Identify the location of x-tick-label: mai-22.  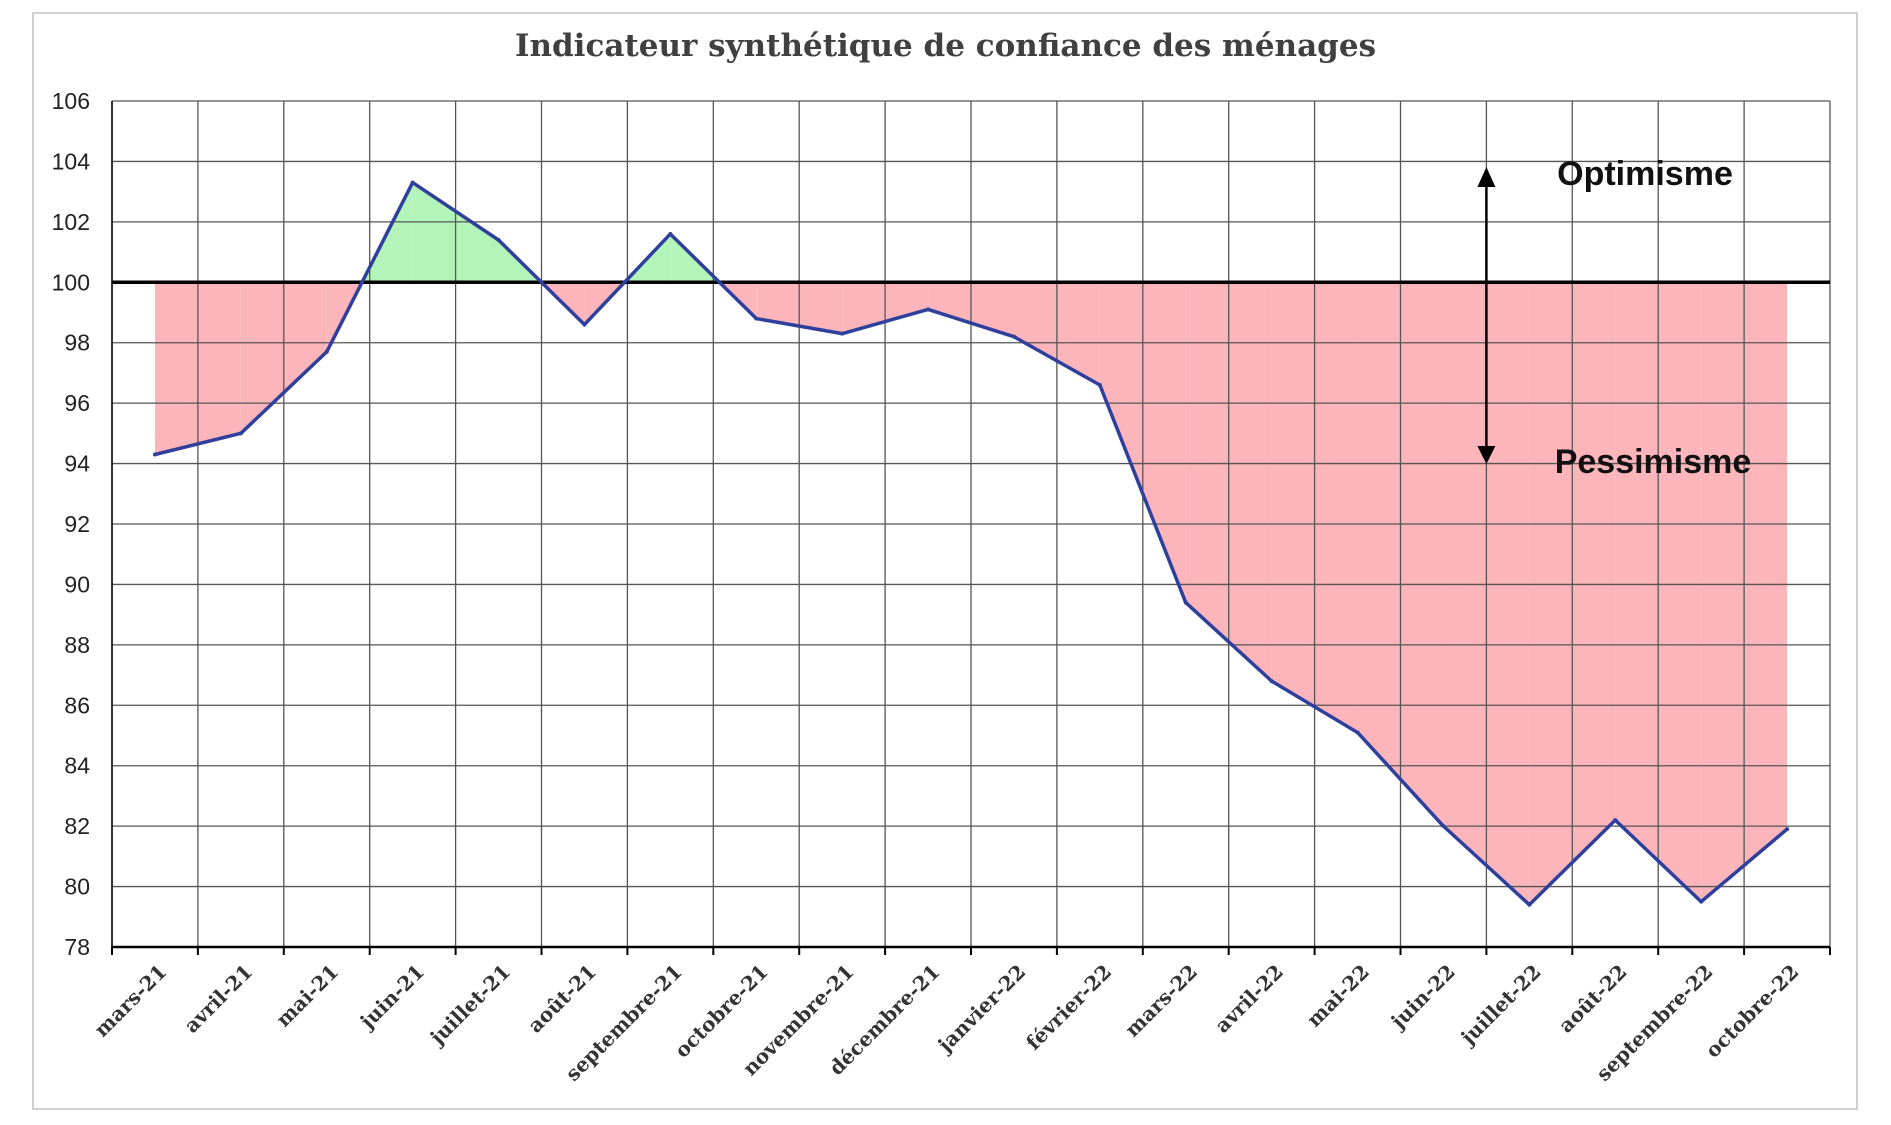
(1338, 996).